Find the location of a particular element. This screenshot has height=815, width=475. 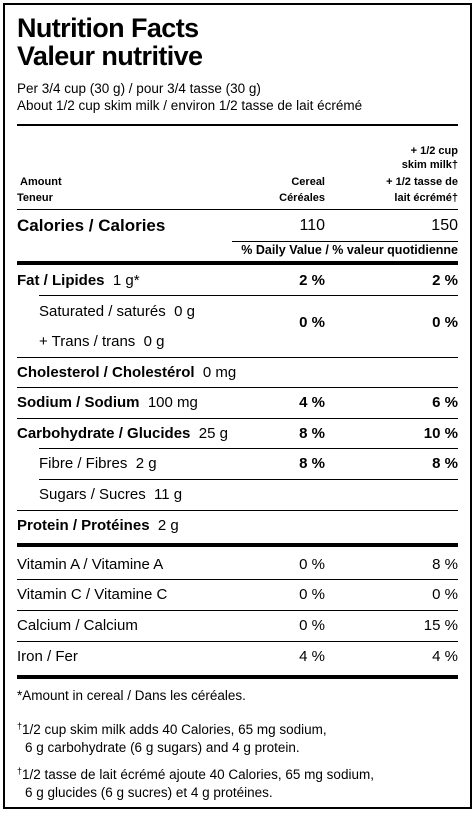

sugars-amount: 11 g is located at coordinates (166, 494).